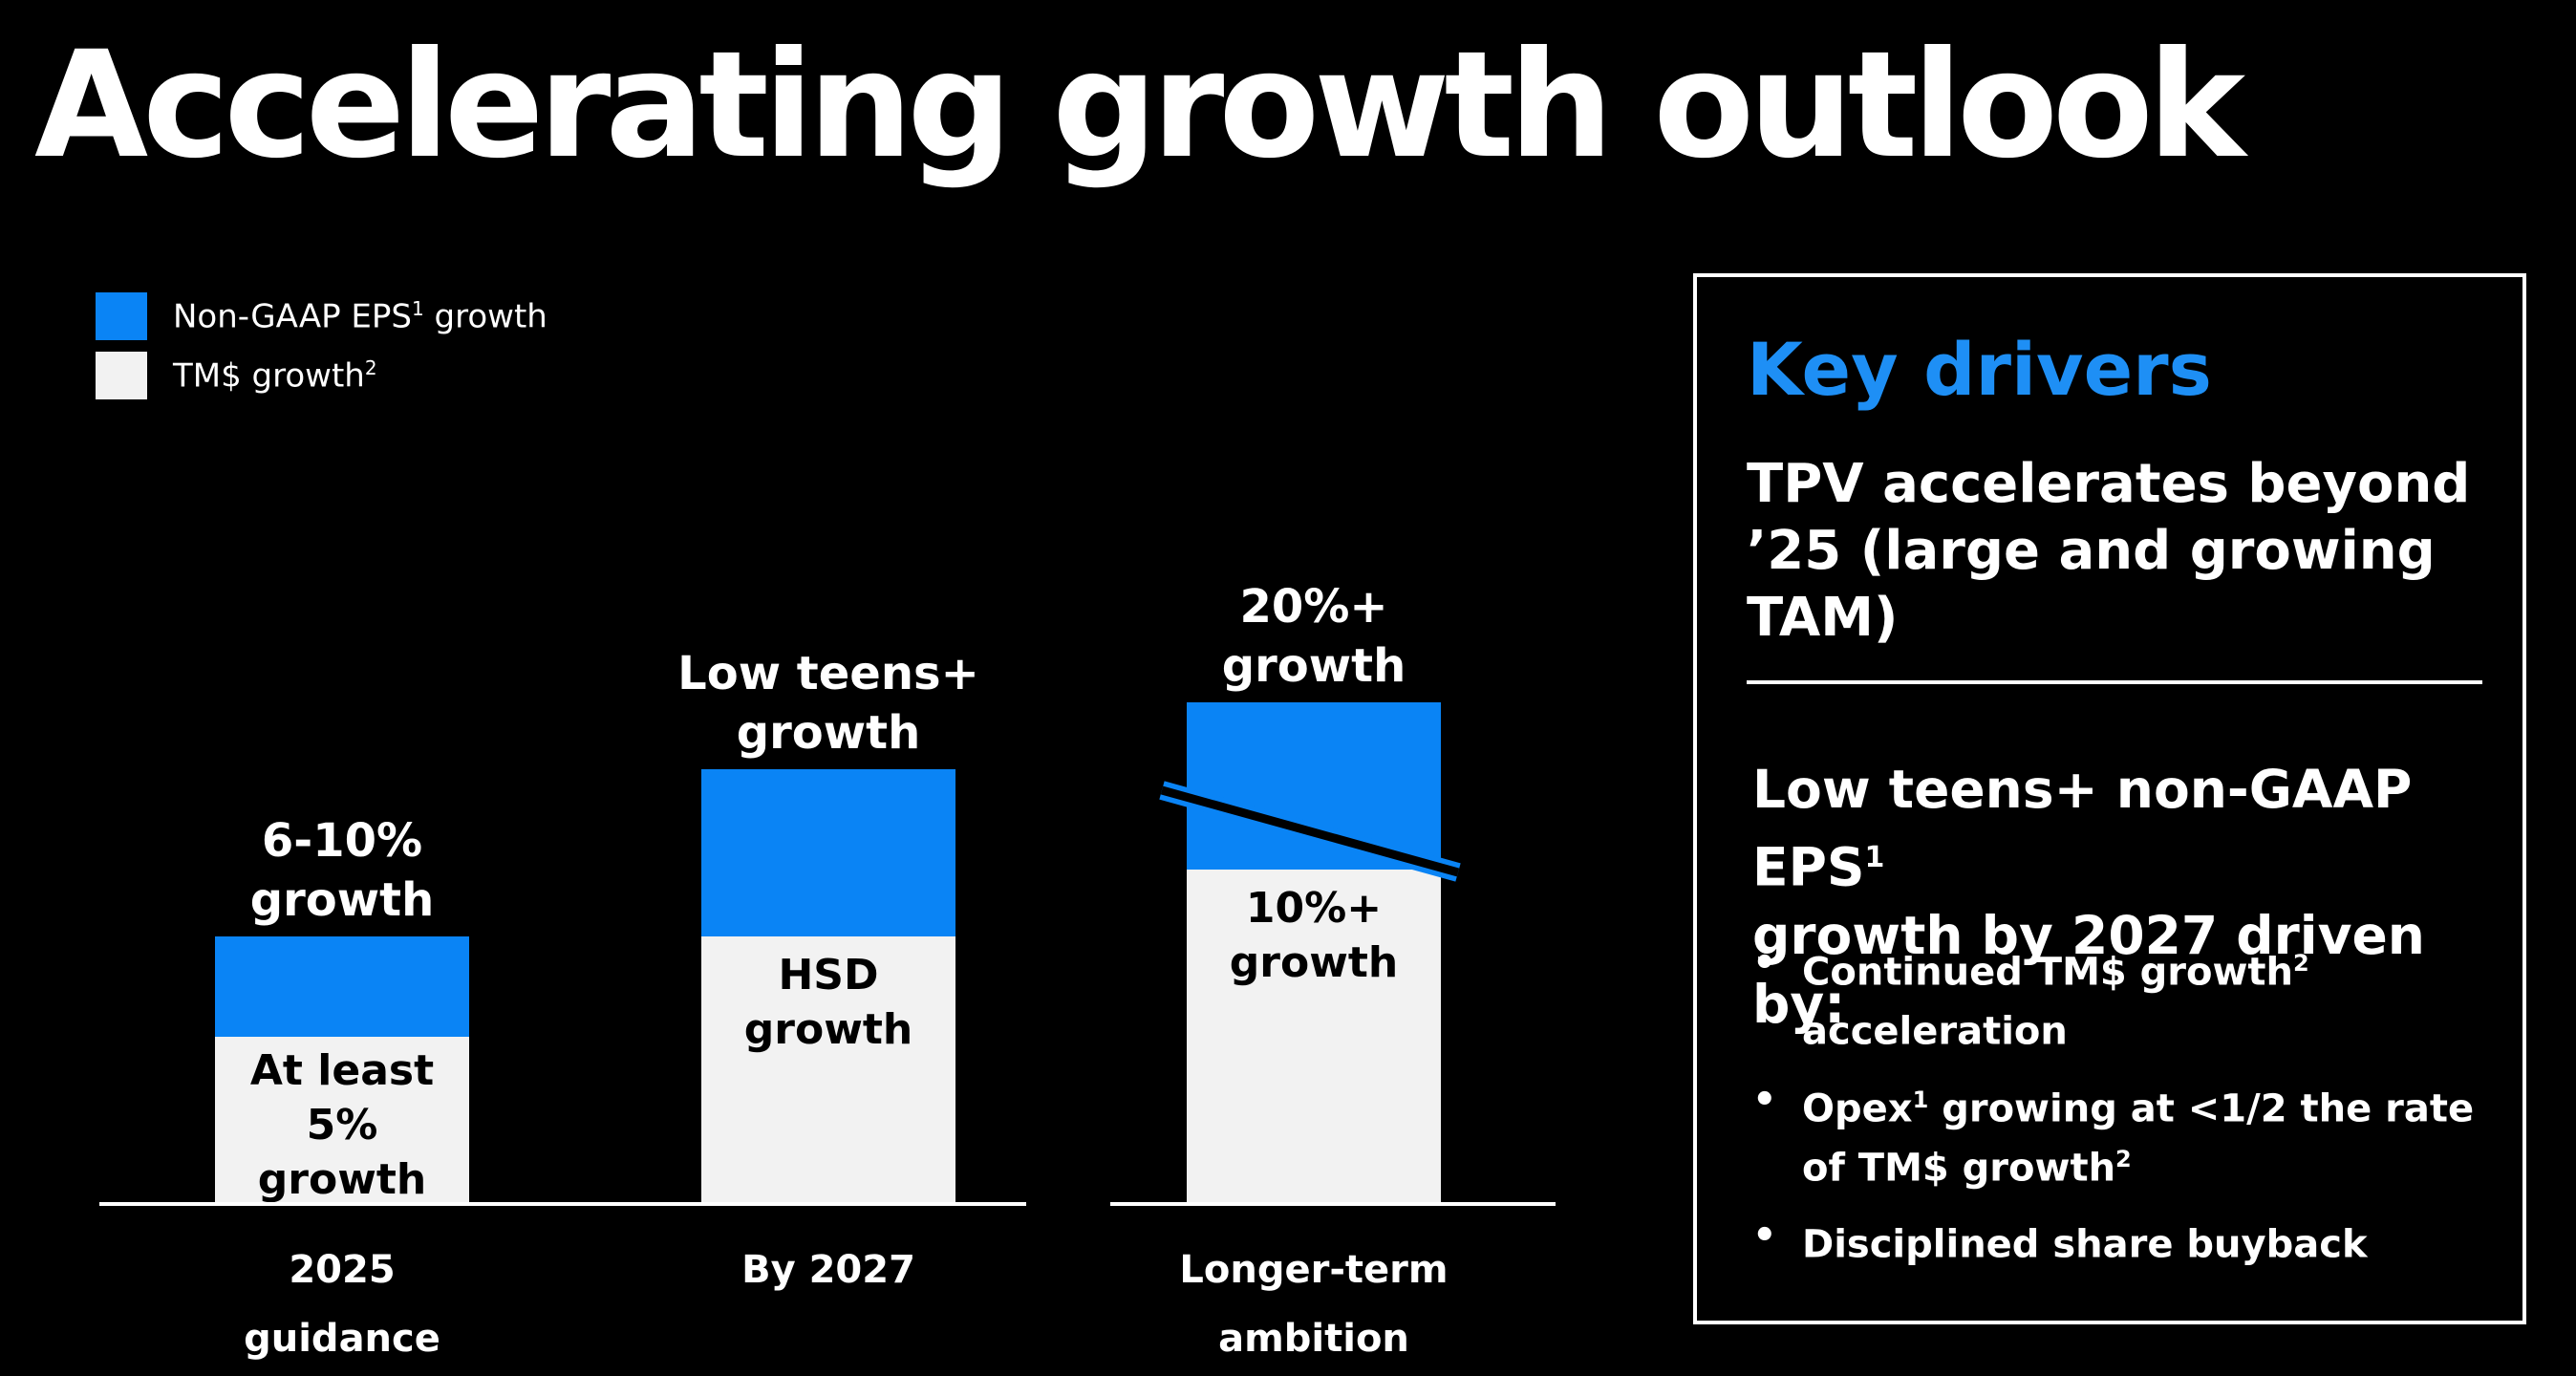 The image size is (2576, 1376). I want to click on legend-item-tm: TM$ growth2, so click(321, 375).